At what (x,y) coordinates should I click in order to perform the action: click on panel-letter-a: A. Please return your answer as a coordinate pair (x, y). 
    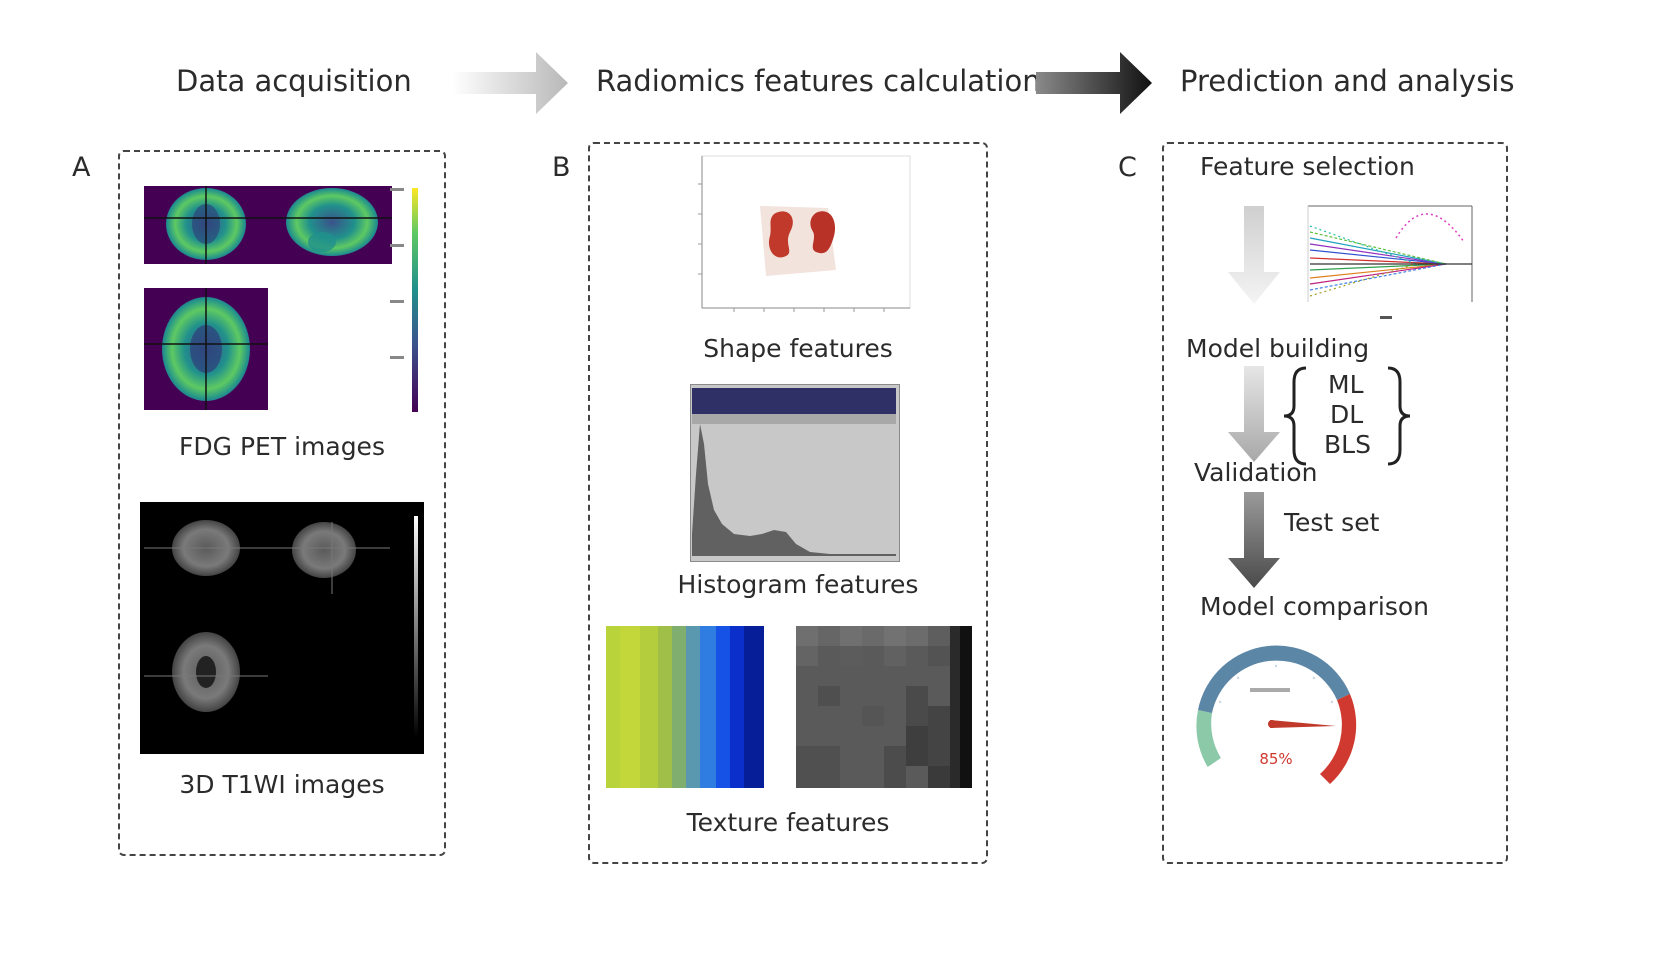
    Looking at the image, I should click on (81, 167).